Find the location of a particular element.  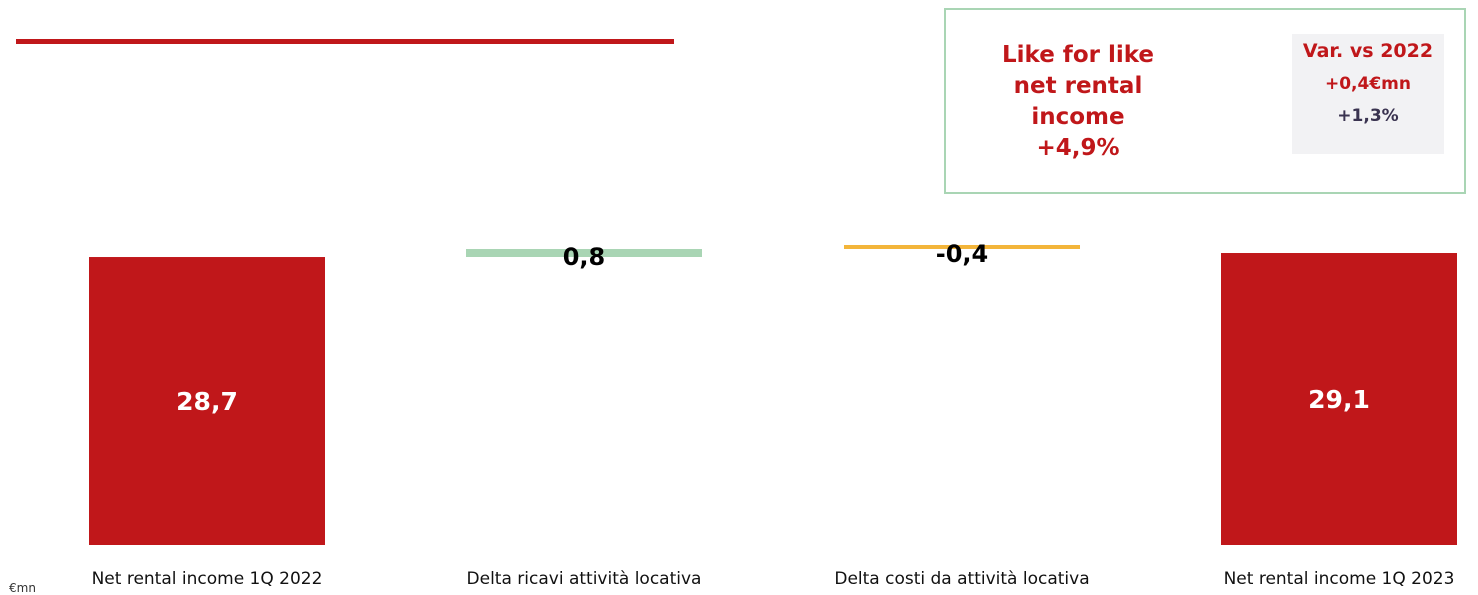

bar-value-label: 28,7 is located at coordinates (207, 401).